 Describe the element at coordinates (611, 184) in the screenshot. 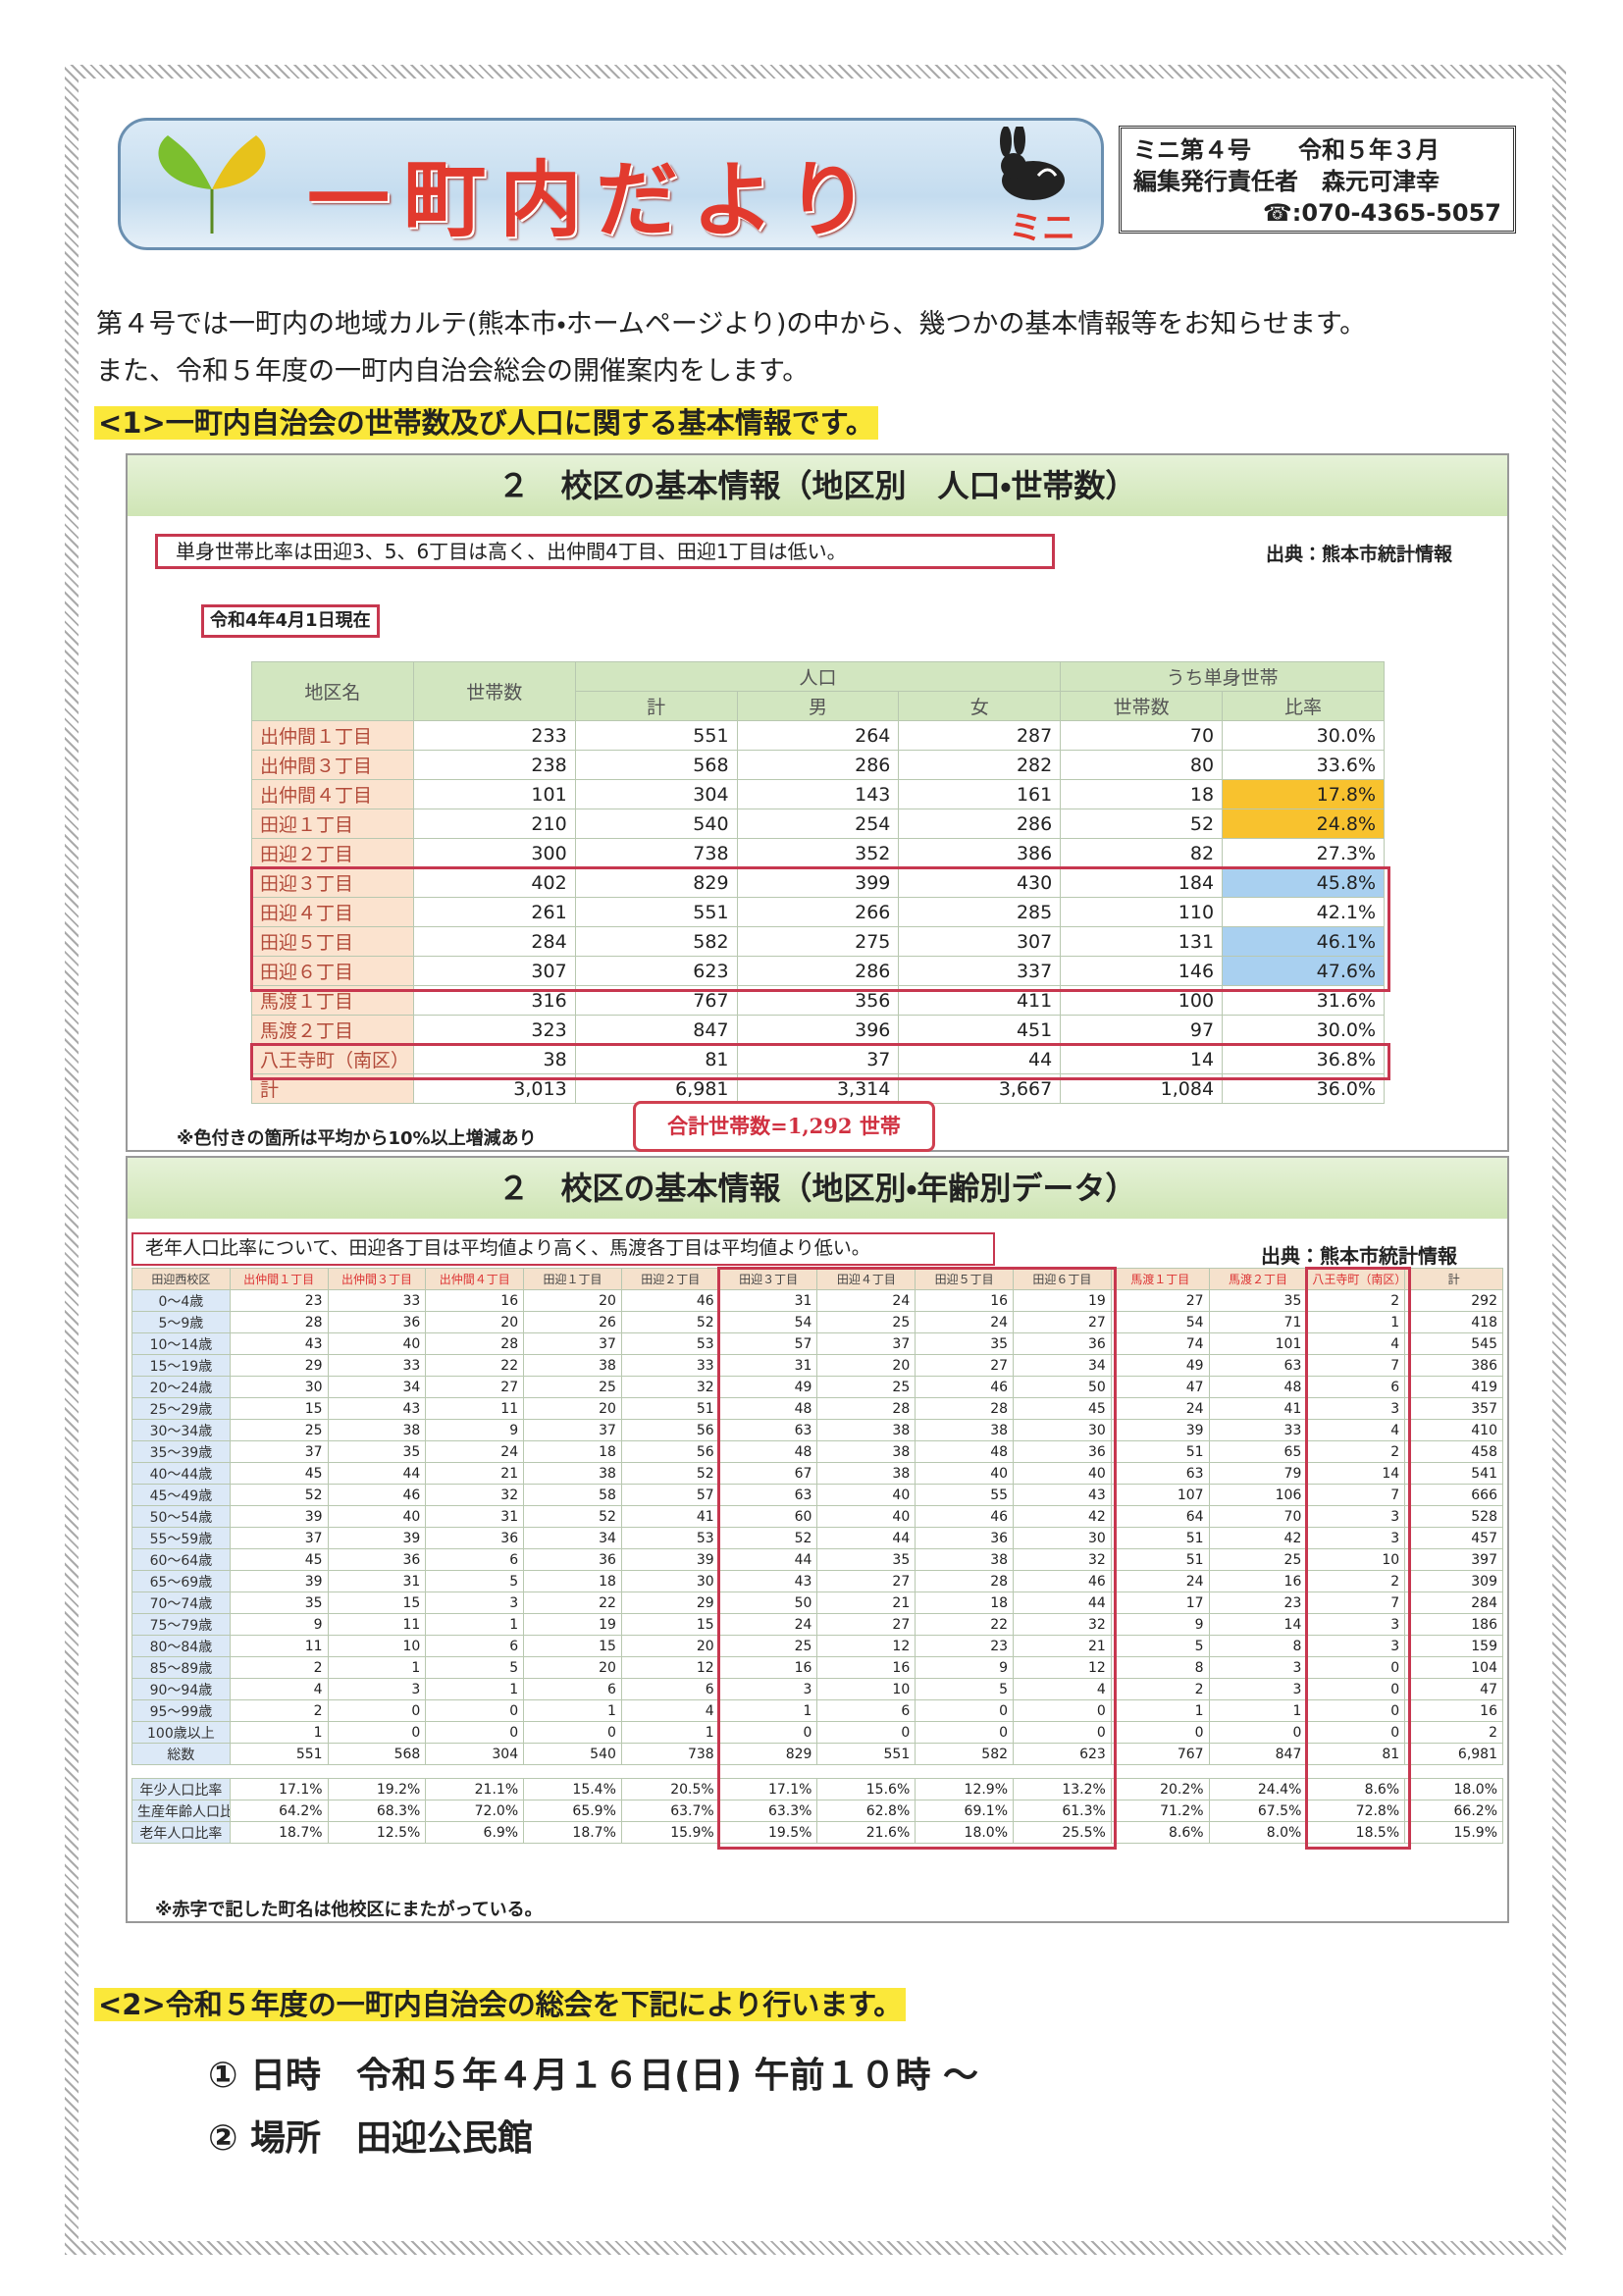

I see `title-banner: 一町内だより ミニ` at that location.